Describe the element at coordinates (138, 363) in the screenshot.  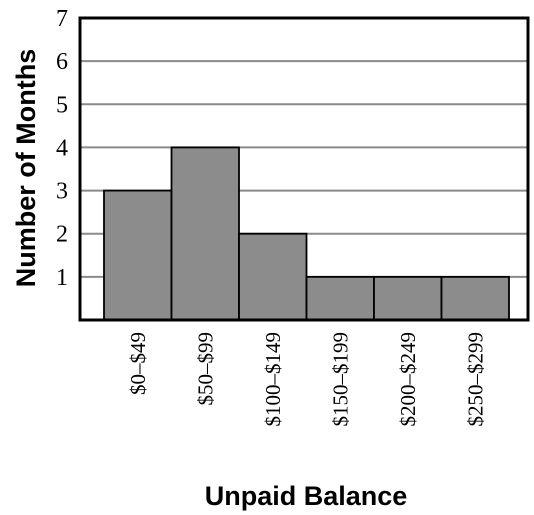
I see `x-tick-label: $0–$49` at that location.